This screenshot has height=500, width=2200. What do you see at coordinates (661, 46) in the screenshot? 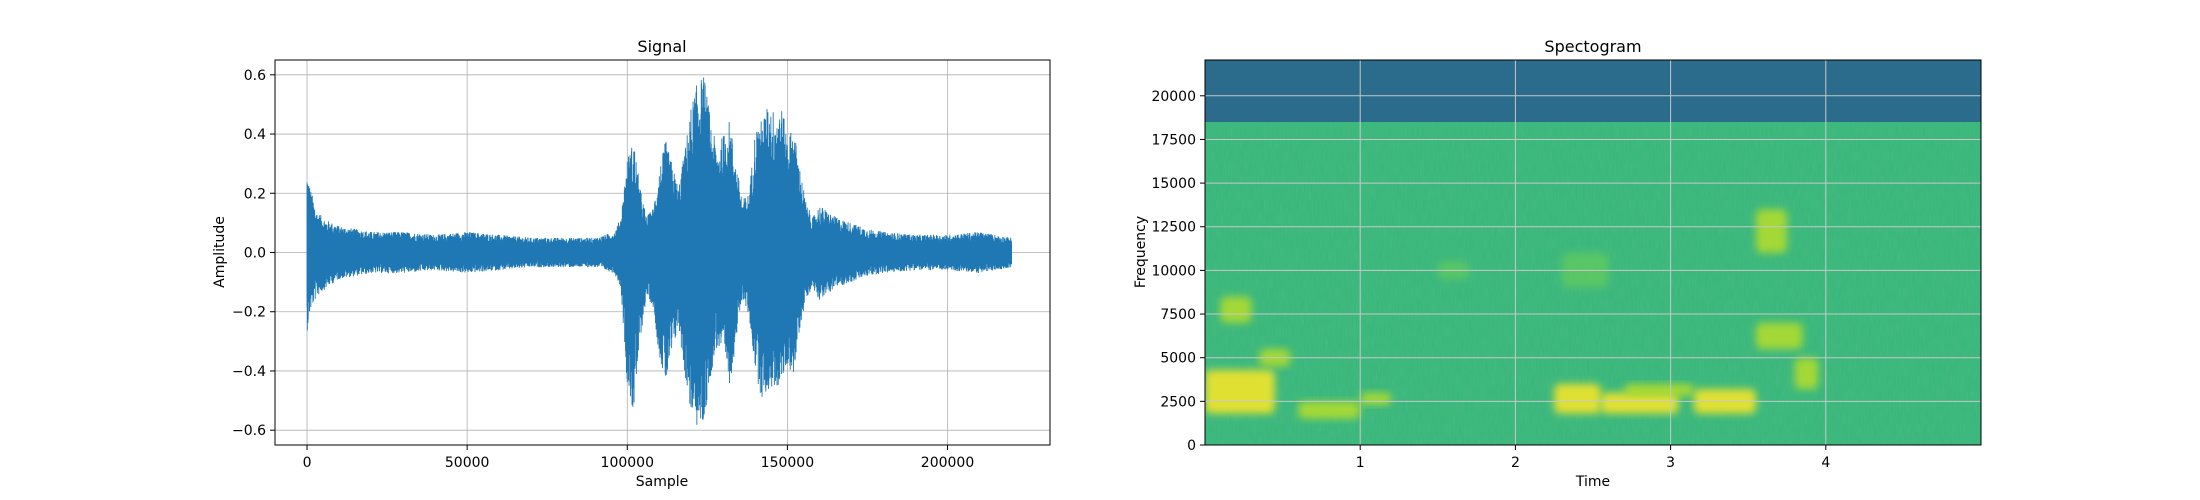
I see `signal-title: Signal` at bounding box center [661, 46].